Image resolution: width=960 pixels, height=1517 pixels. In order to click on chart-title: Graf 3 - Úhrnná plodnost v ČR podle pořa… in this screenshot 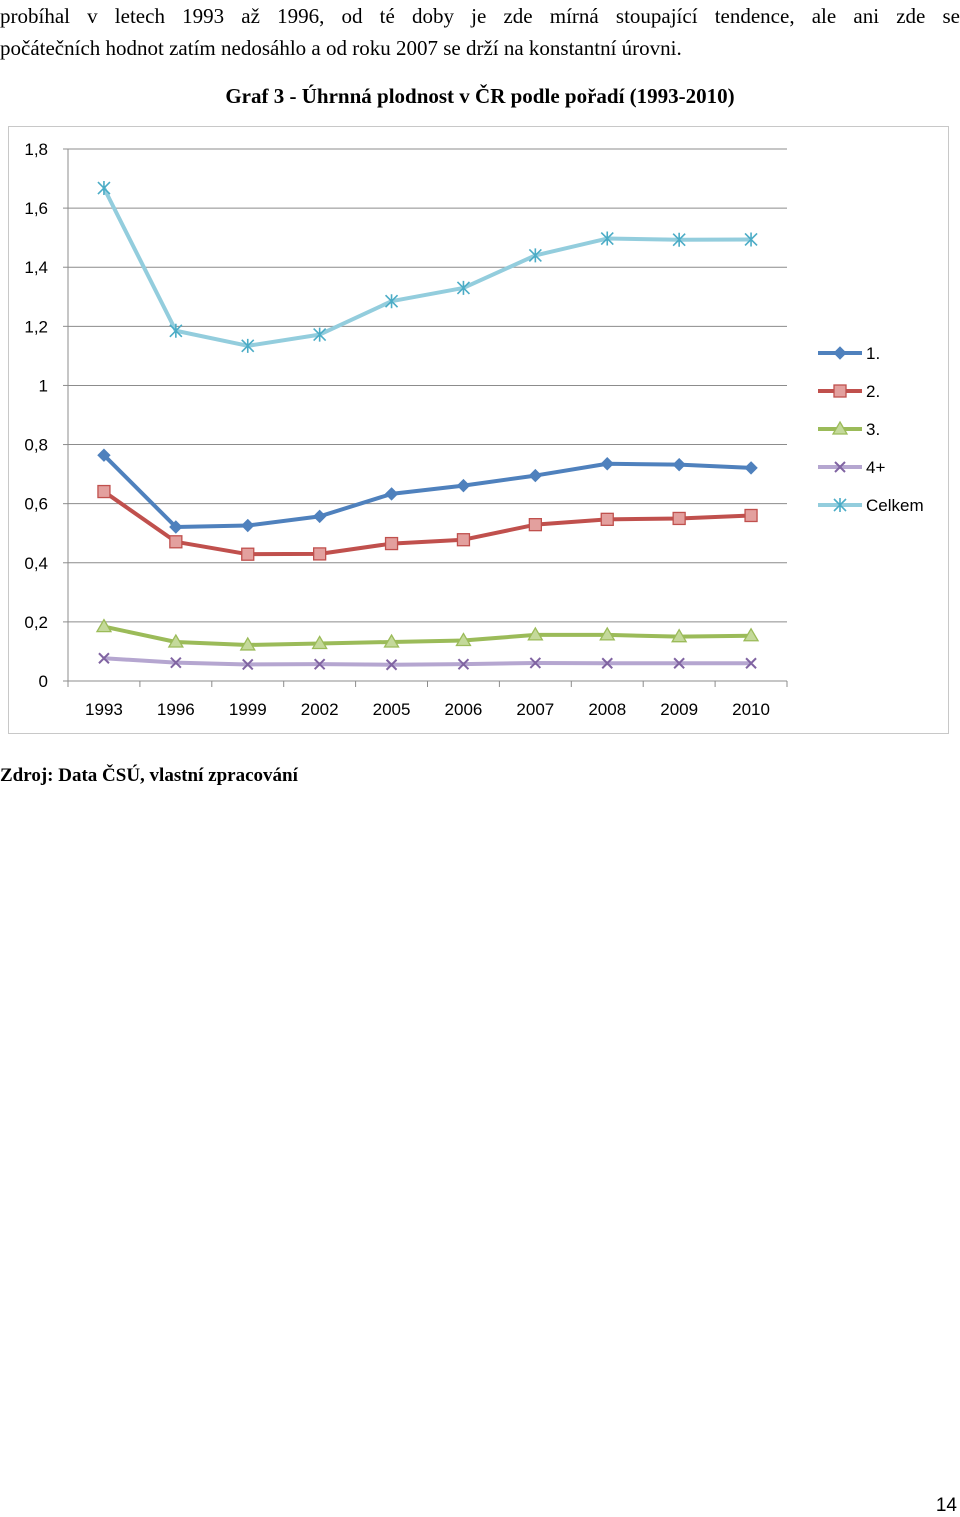, I will do `click(480, 96)`.